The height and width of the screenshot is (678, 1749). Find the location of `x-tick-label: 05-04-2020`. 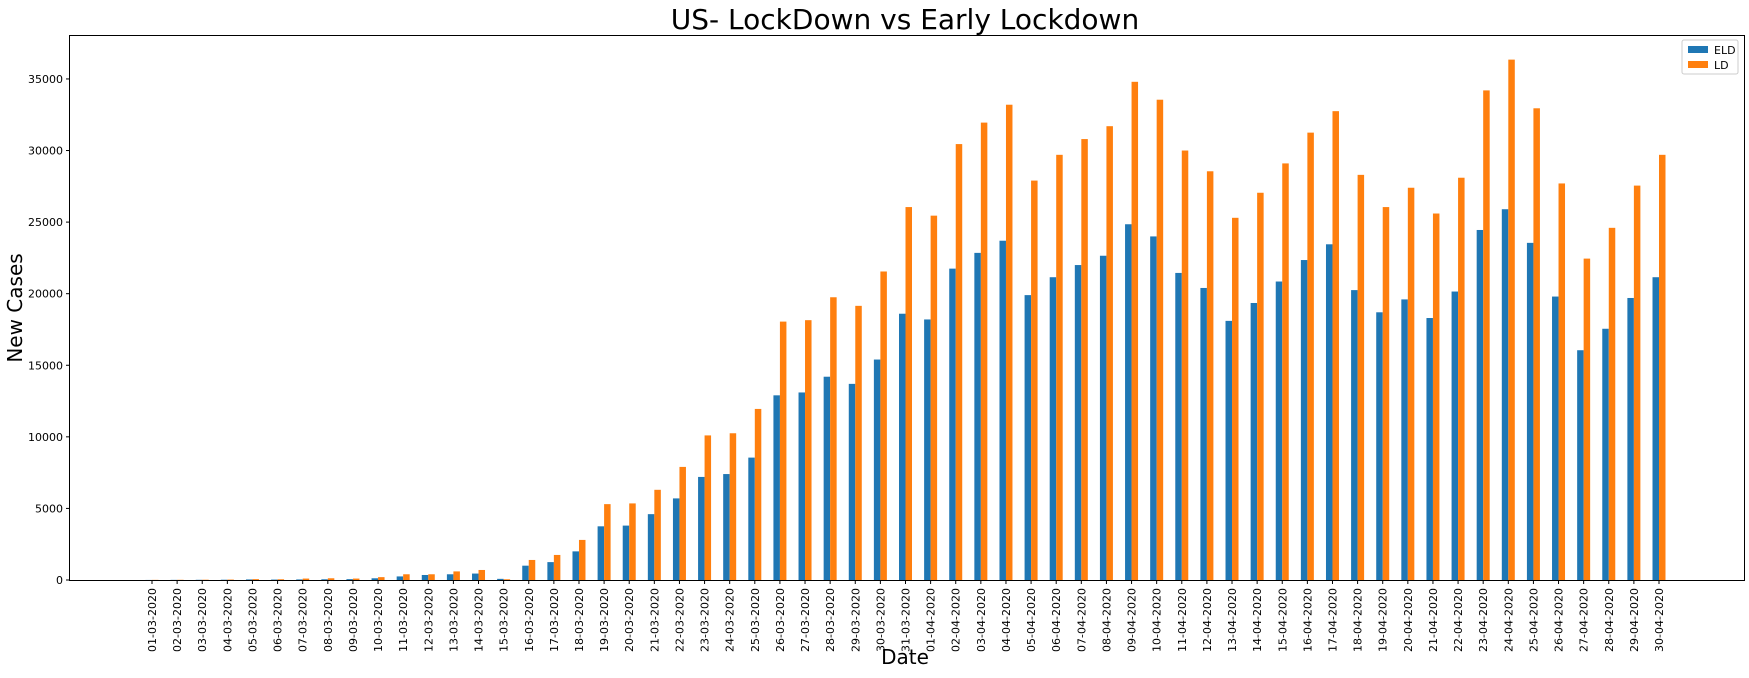

x-tick-label: 05-04-2020 is located at coordinates (1031, 620).